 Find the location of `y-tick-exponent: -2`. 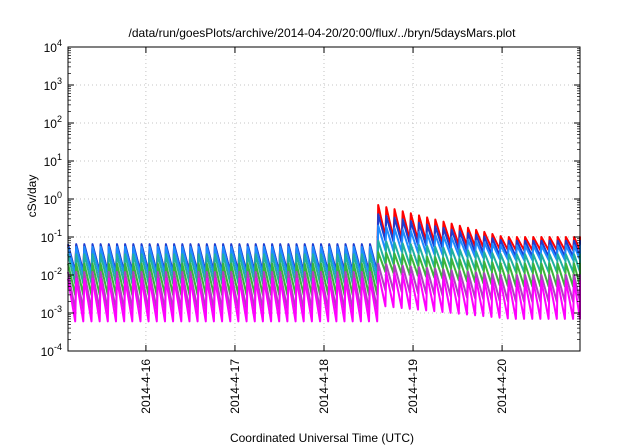

y-tick-exponent: -2 is located at coordinates (58, 271).